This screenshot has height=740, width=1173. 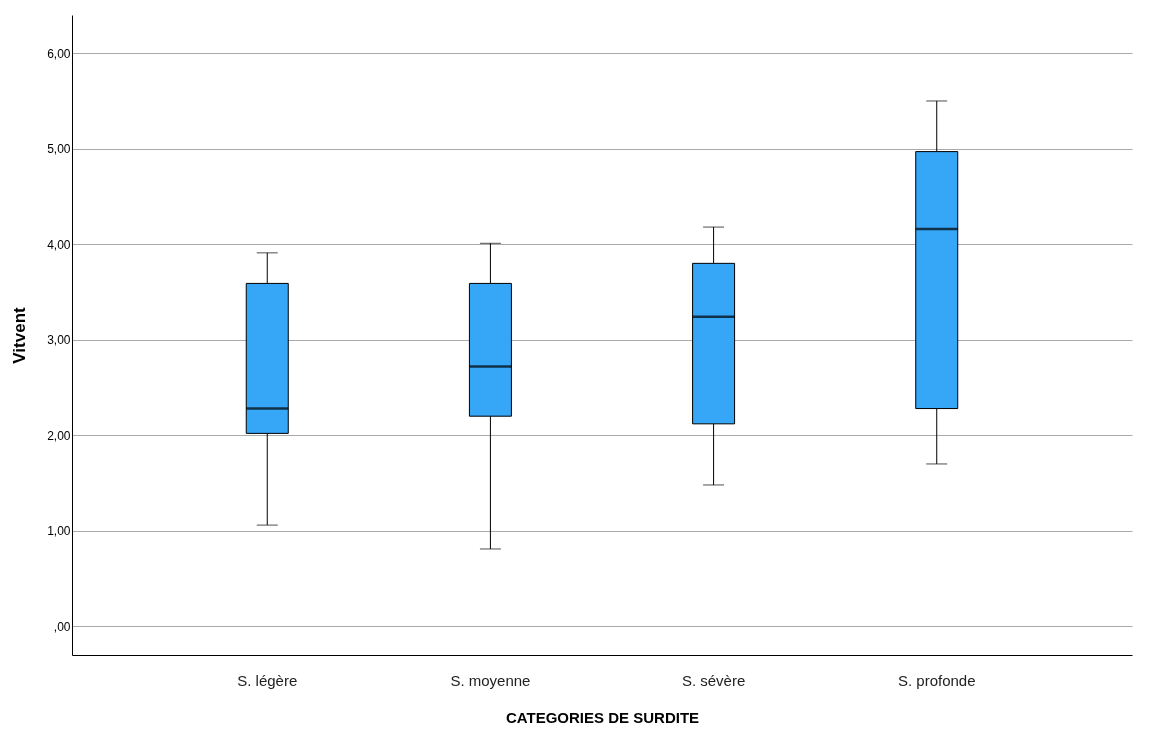 I want to click on y-tick-label: 4,00, so click(x=59, y=244).